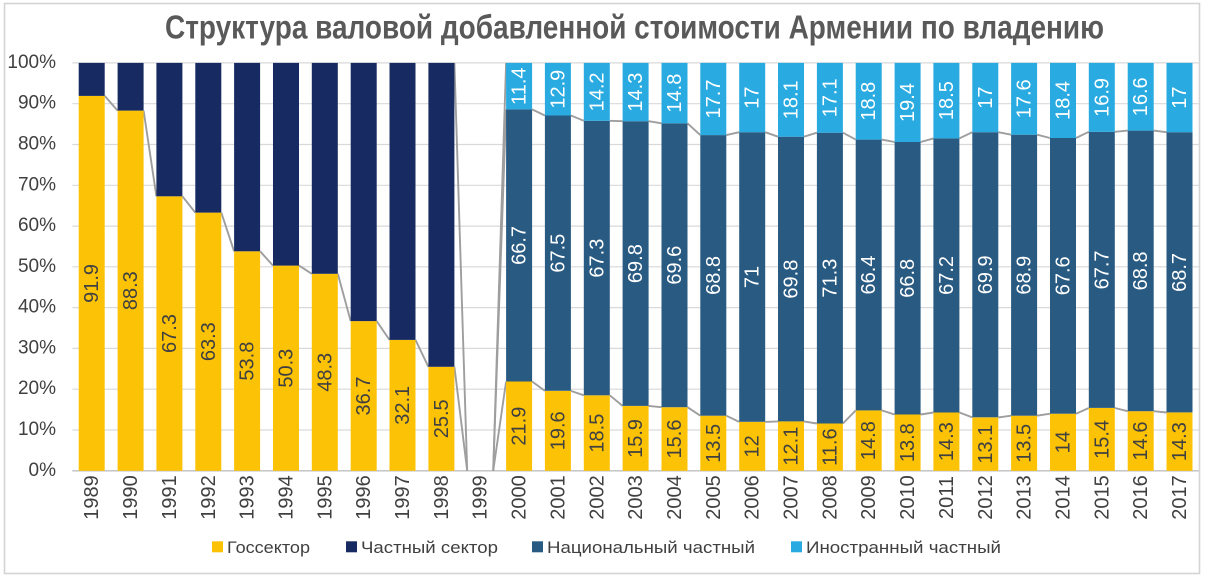 The height and width of the screenshot is (584, 1205). What do you see at coordinates (1064, 497) in the screenshot?
I see `svg-text: 2014` at bounding box center [1064, 497].